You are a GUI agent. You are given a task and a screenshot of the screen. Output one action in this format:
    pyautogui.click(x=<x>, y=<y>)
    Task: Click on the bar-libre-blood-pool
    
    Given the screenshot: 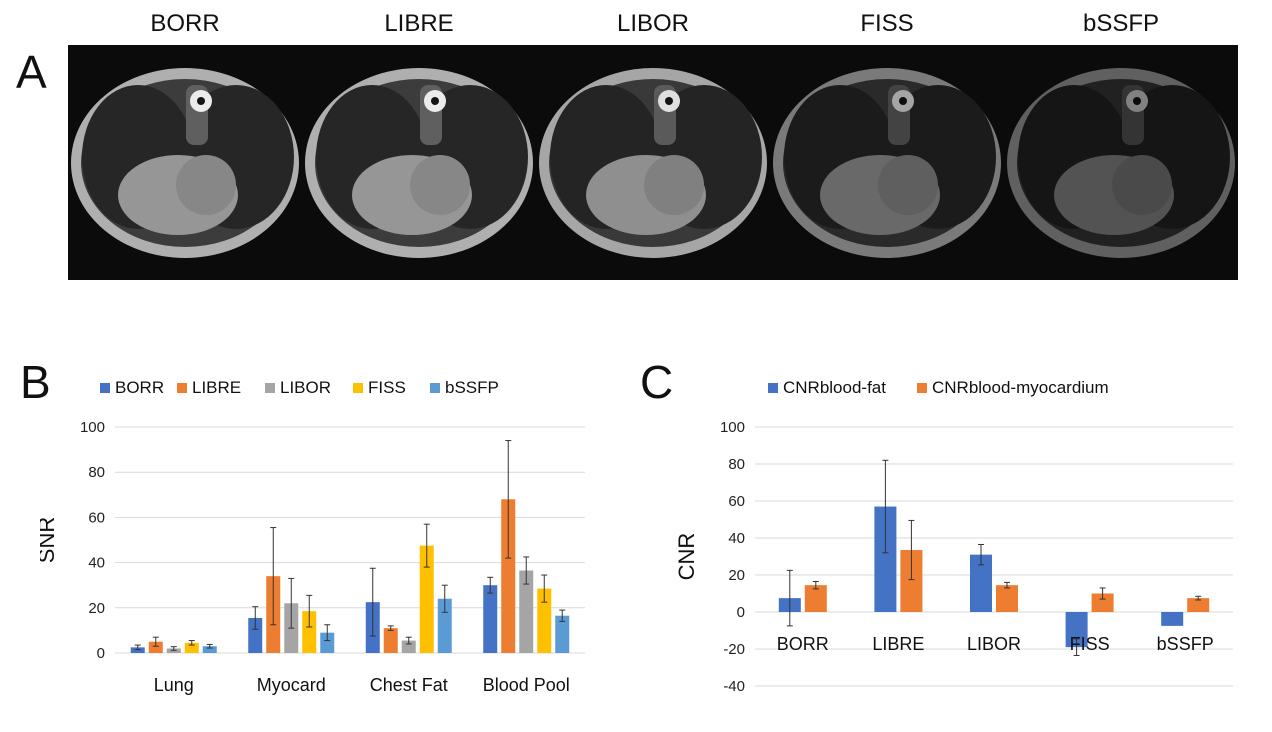 What is the action you would take?
    pyautogui.click(x=508, y=576)
    